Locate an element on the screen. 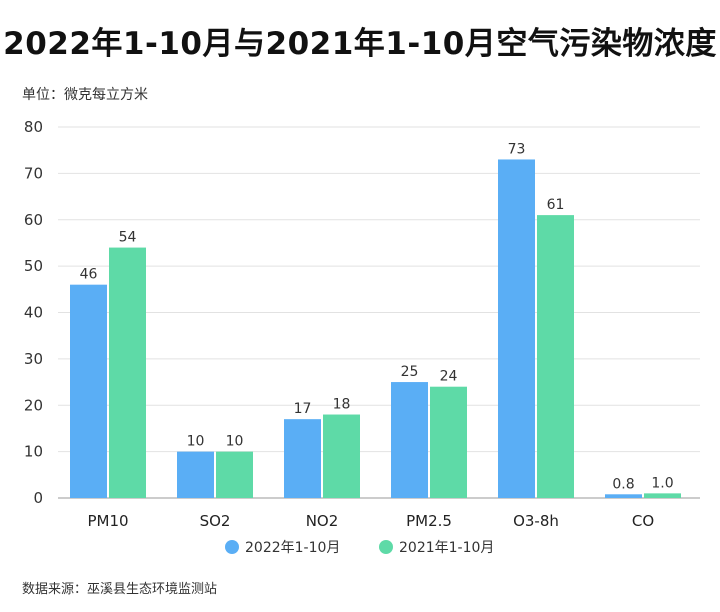  y-tick-label: 60 is located at coordinates (33, 220).